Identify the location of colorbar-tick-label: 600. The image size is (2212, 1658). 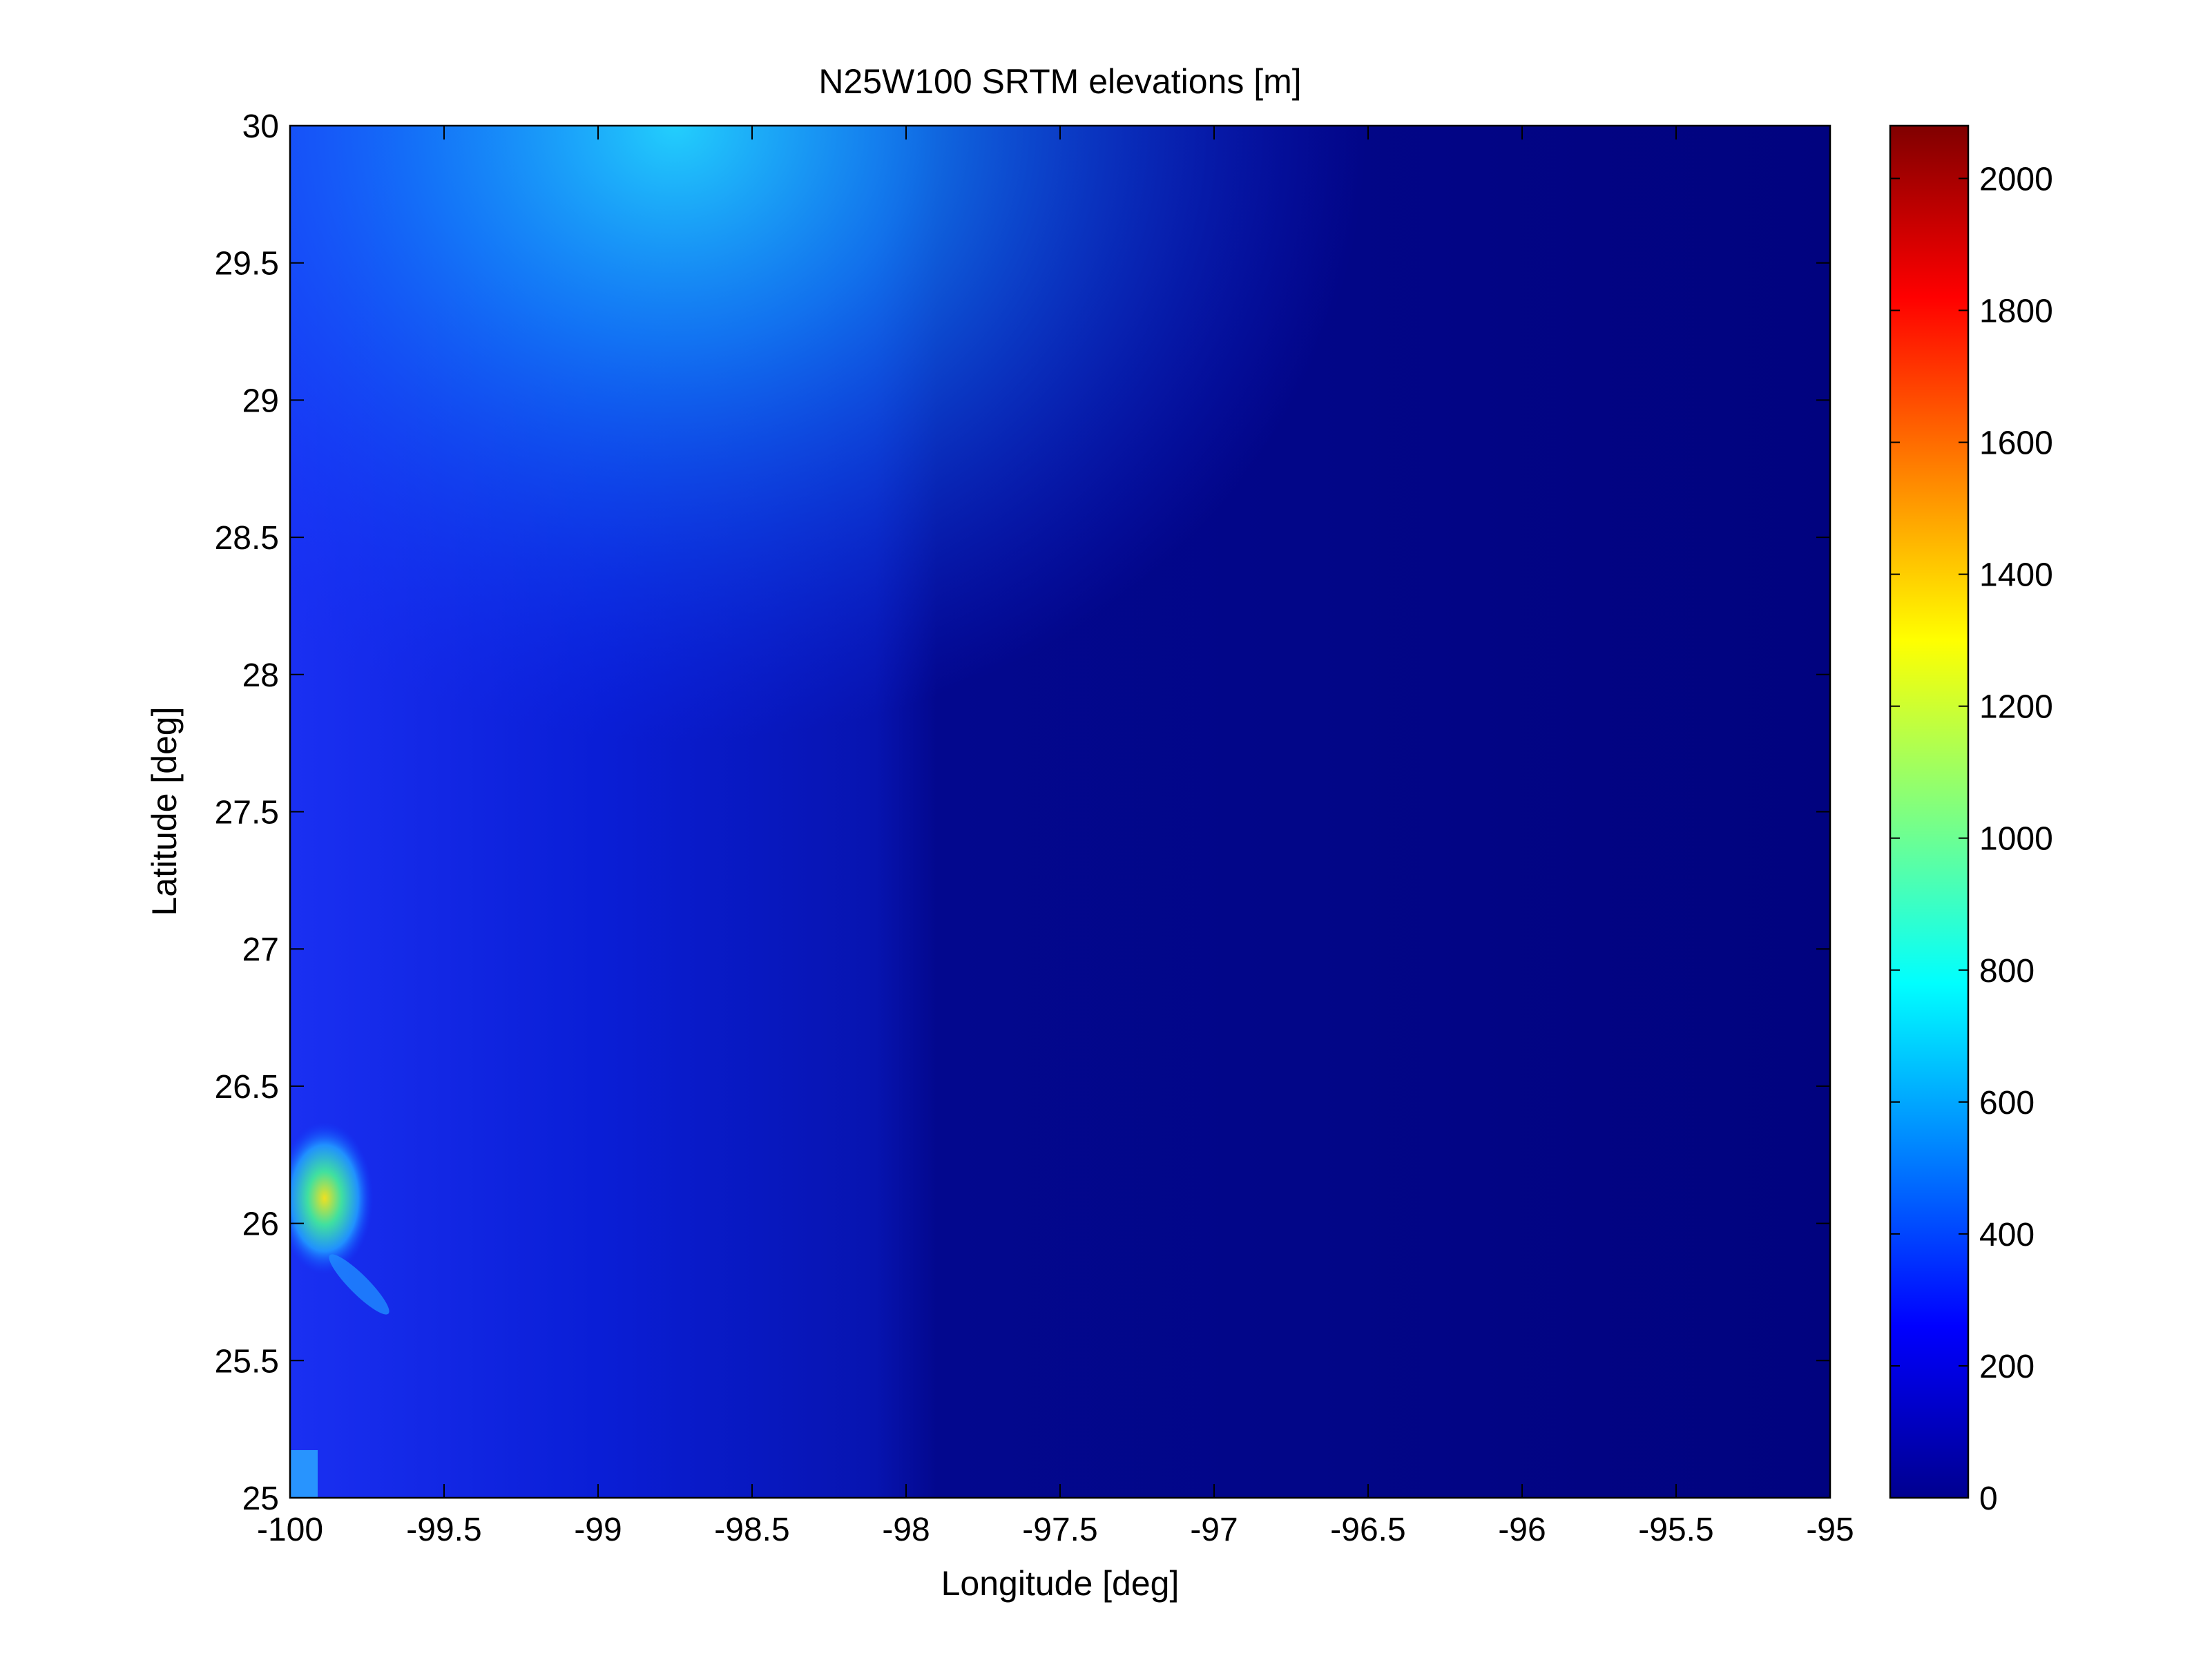
(2007, 1103).